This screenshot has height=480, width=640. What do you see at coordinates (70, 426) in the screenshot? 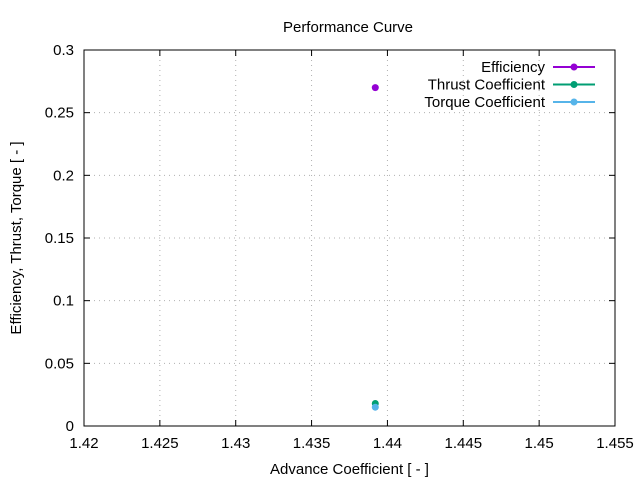
I see `y-tick-label: 0` at bounding box center [70, 426].